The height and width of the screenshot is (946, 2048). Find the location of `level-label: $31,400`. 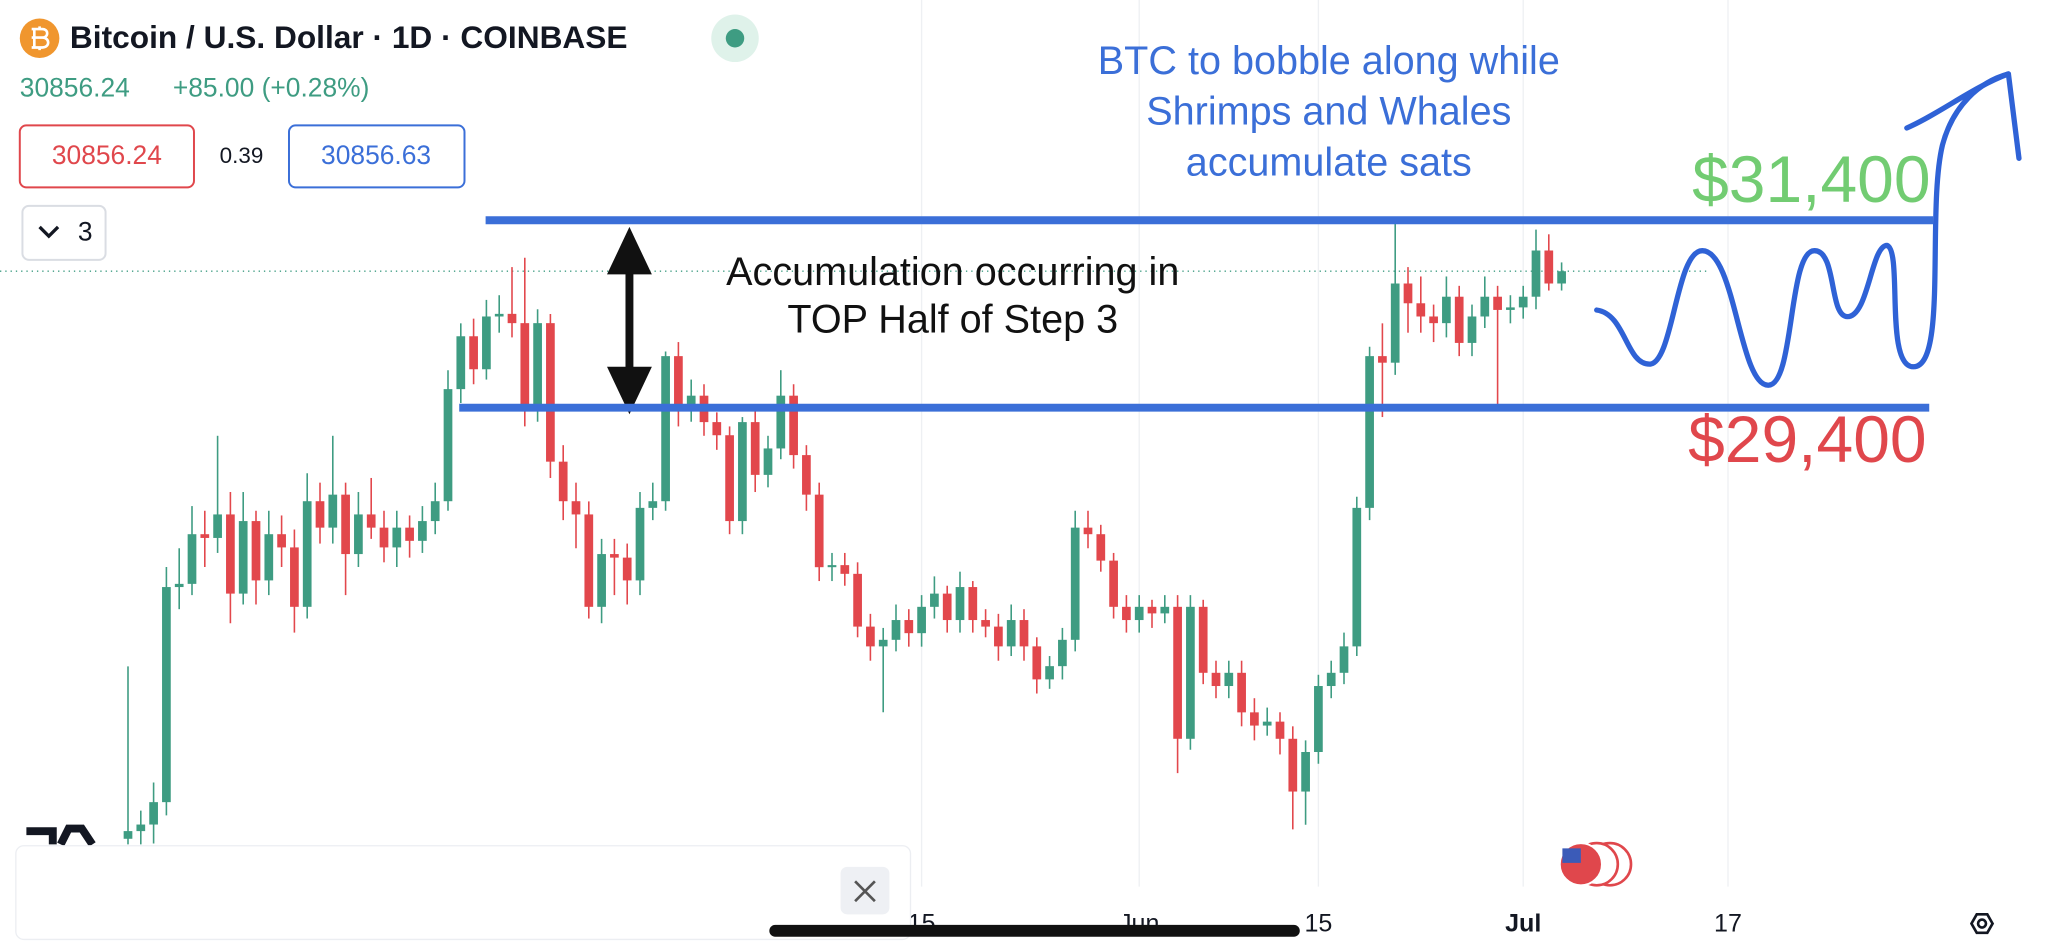

level-label: $31,400 is located at coordinates (1811, 179).